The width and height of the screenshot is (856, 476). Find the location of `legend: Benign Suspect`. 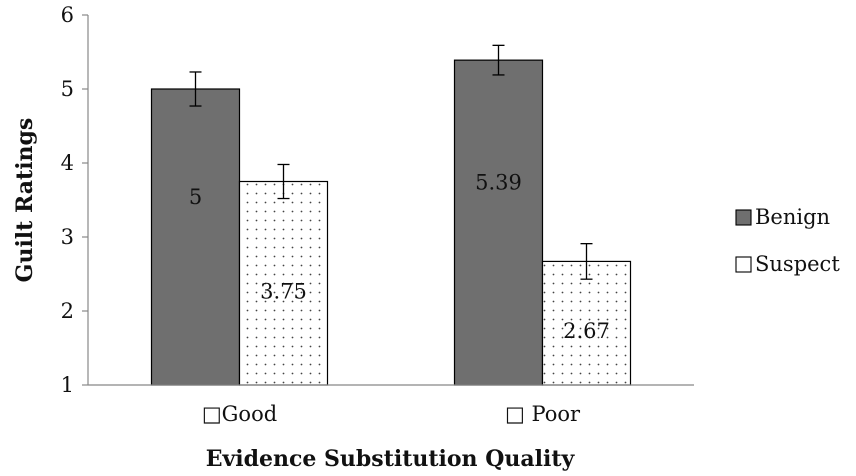

legend: Benign Suspect is located at coordinates (787, 240).